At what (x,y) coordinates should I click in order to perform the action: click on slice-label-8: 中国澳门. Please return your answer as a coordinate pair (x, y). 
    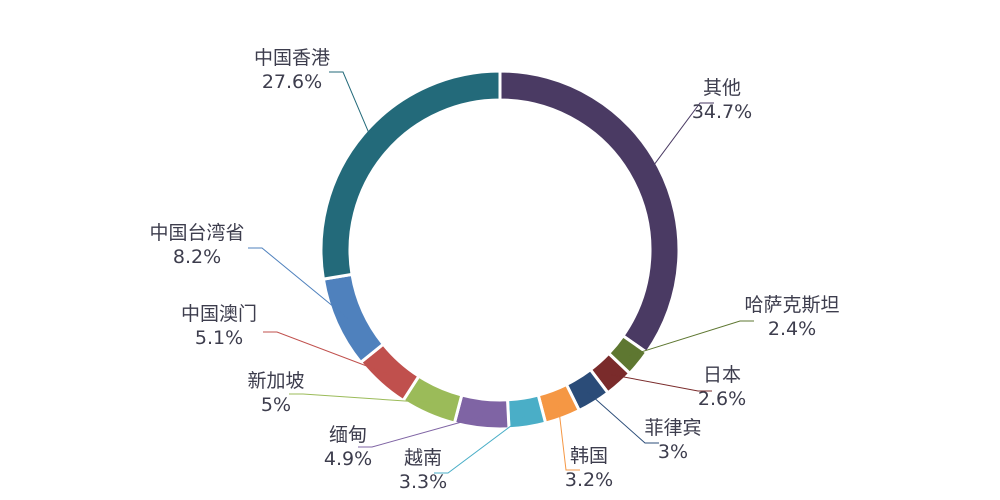
    Looking at the image, I should click on (219, 314).